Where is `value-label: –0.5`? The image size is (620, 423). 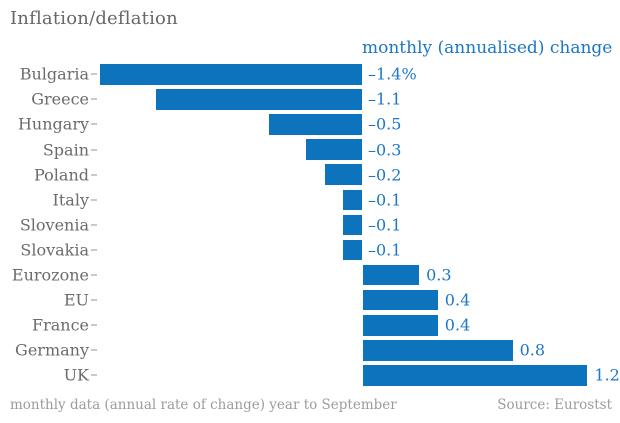
value-label: –0.5 is located at coordinates (385, 124).